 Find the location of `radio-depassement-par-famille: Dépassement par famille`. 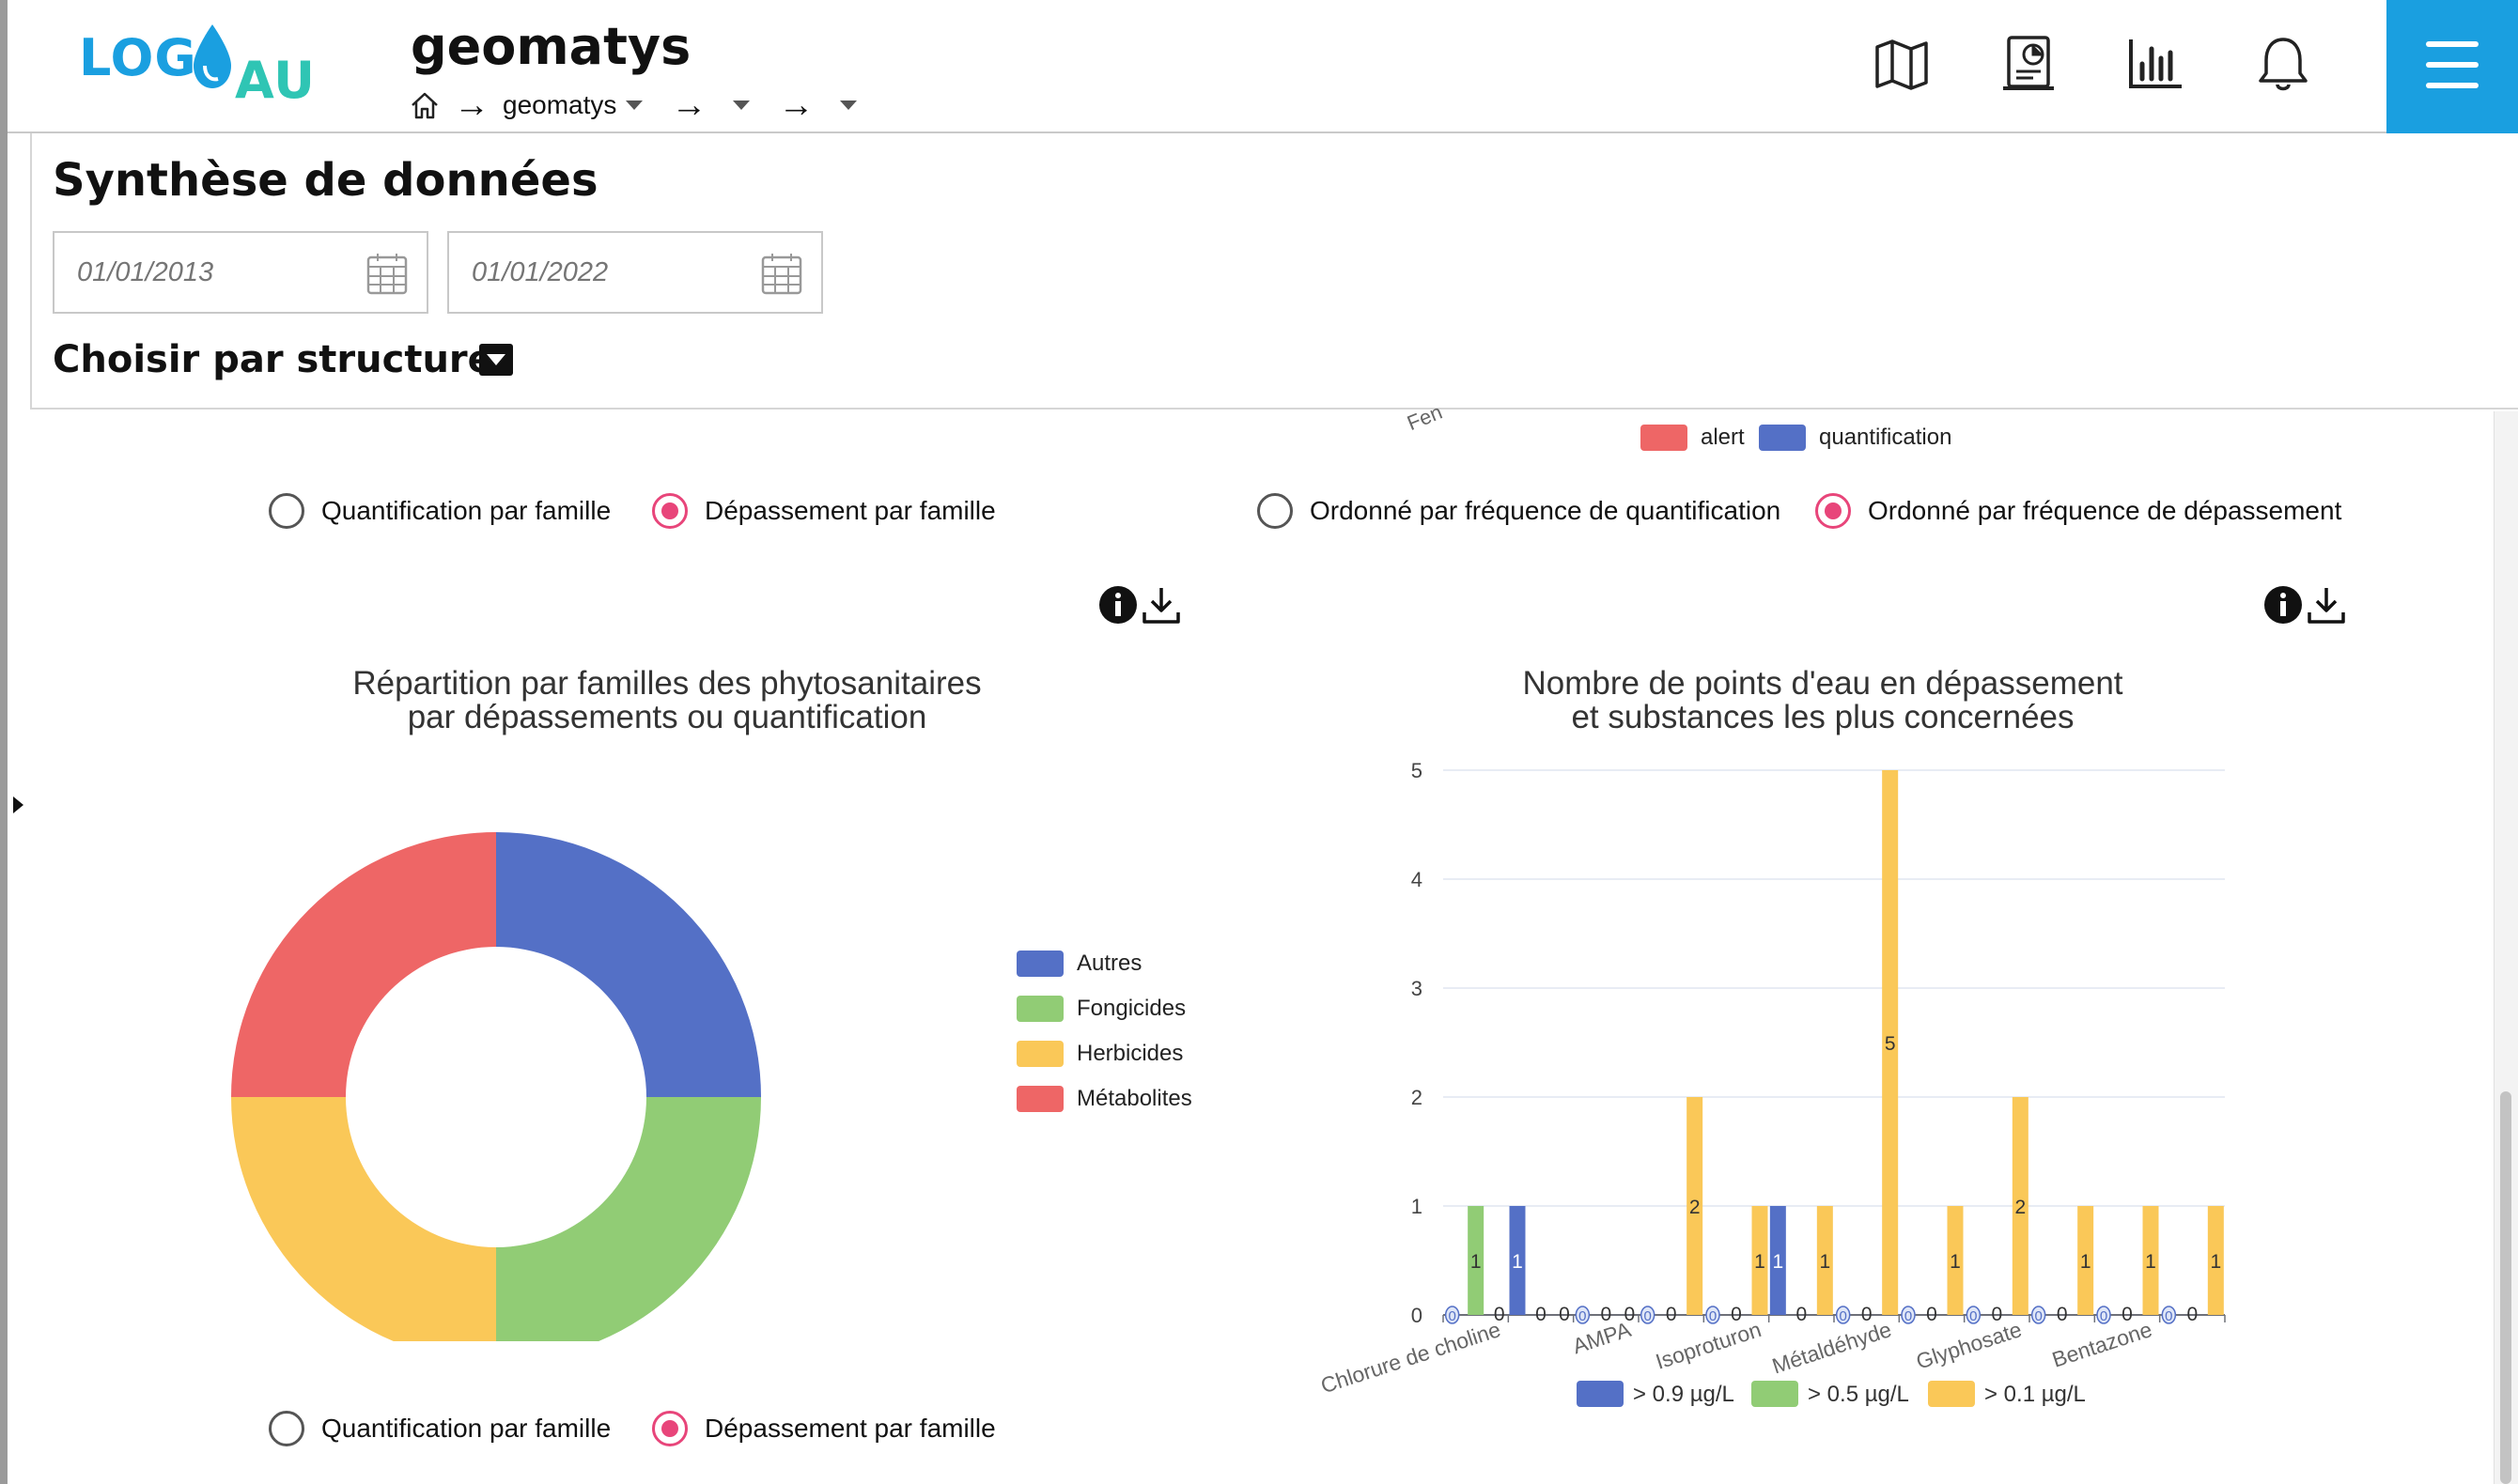

radio-depassement-par-famille: Dépassement par famille is located at coordinates (824, 511).